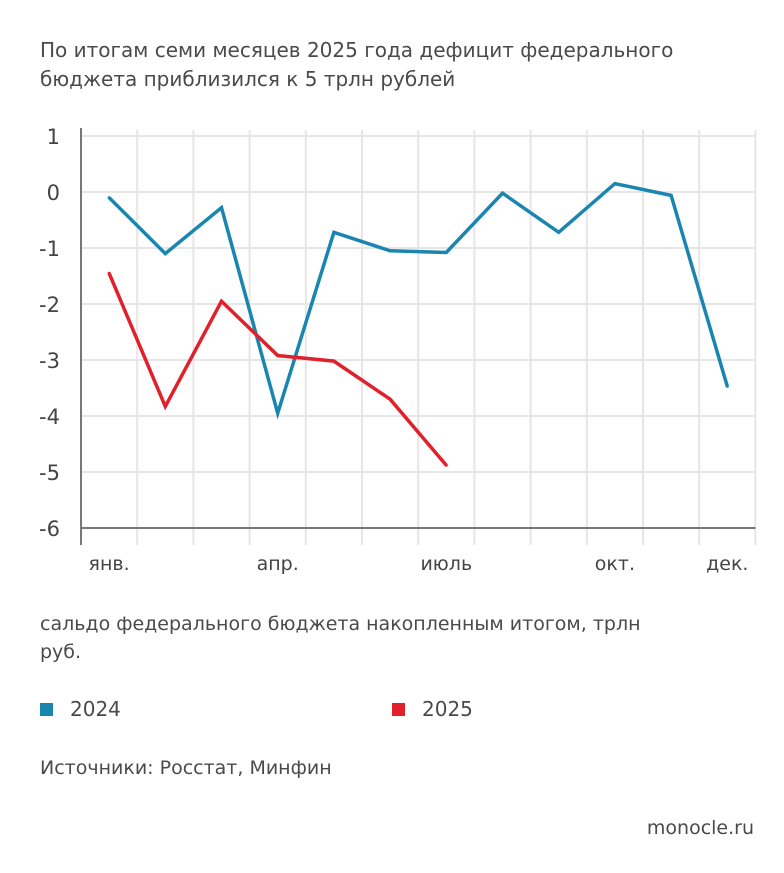  I want to click on x-tick-label: янв., so click(109, 564).